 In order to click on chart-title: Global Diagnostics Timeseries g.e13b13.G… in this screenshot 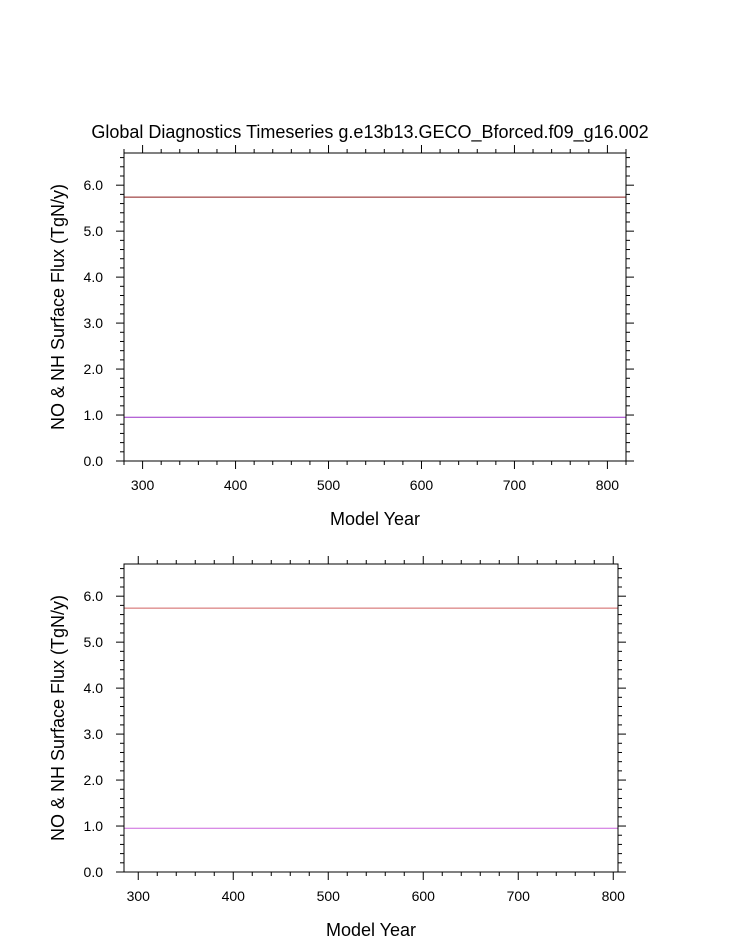, I will do `click(369, 132)`.